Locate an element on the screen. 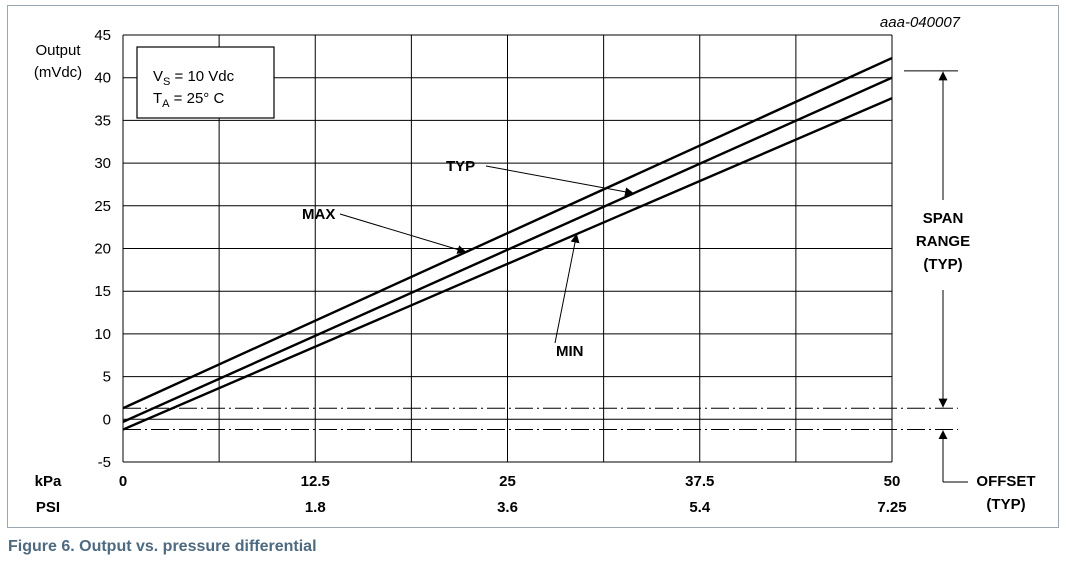 Image resolution: width=1066 pixels, height=569 pixels. x2-tick-label: 3.6 is located at coordinates (507, 507).